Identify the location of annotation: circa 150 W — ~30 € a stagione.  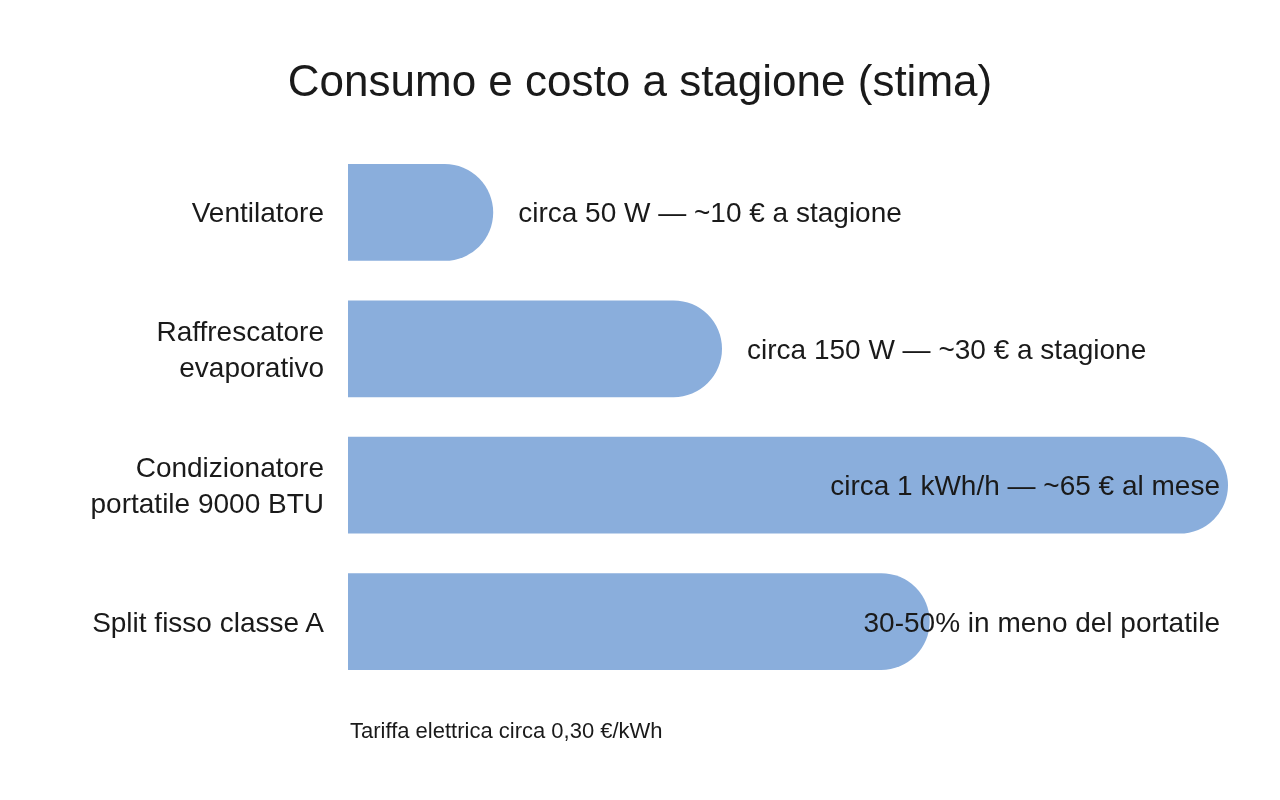
(947, 349).